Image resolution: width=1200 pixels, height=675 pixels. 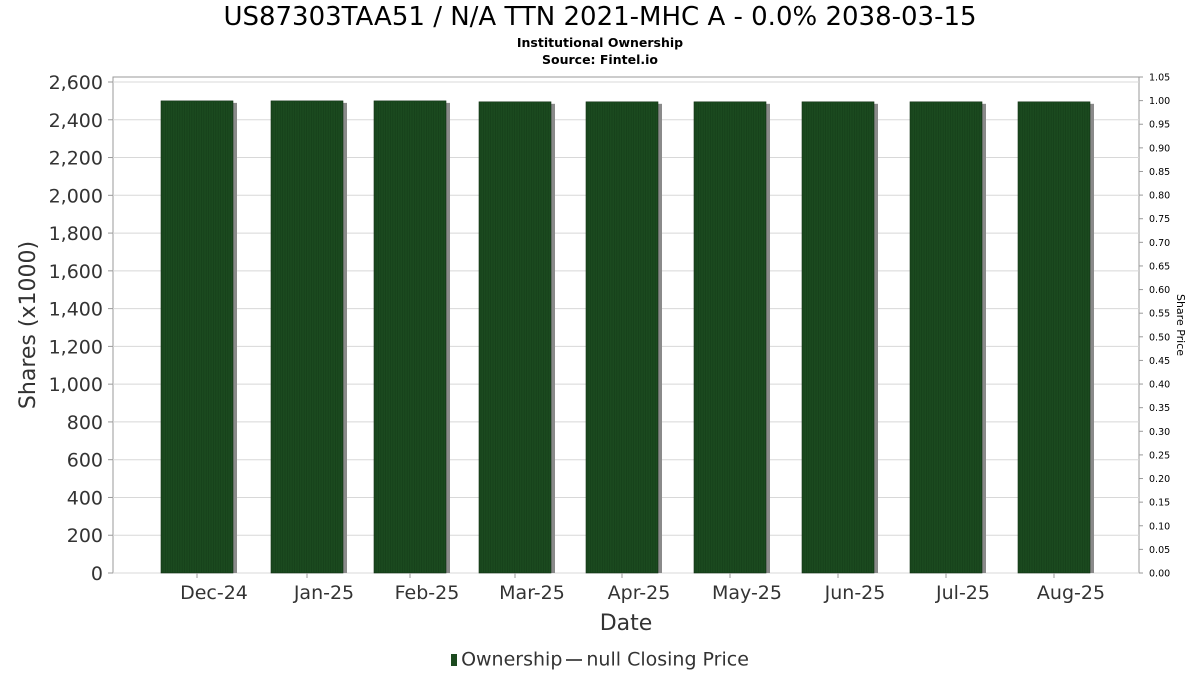 I want to click on y-tick-label: 2,200, so click(x=76, y=159).